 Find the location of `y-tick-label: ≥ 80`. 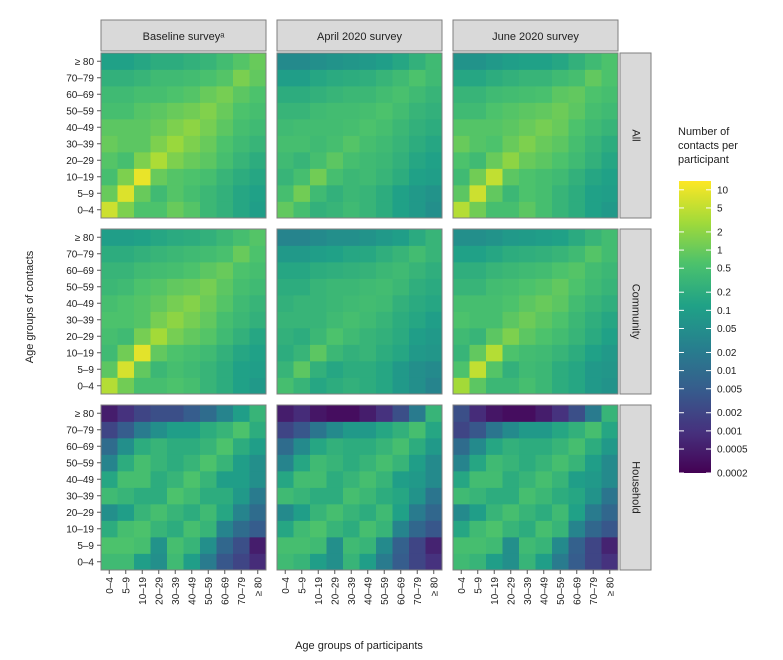

y-tick-label: ≥ 80 is located at coordinates (85, 414).